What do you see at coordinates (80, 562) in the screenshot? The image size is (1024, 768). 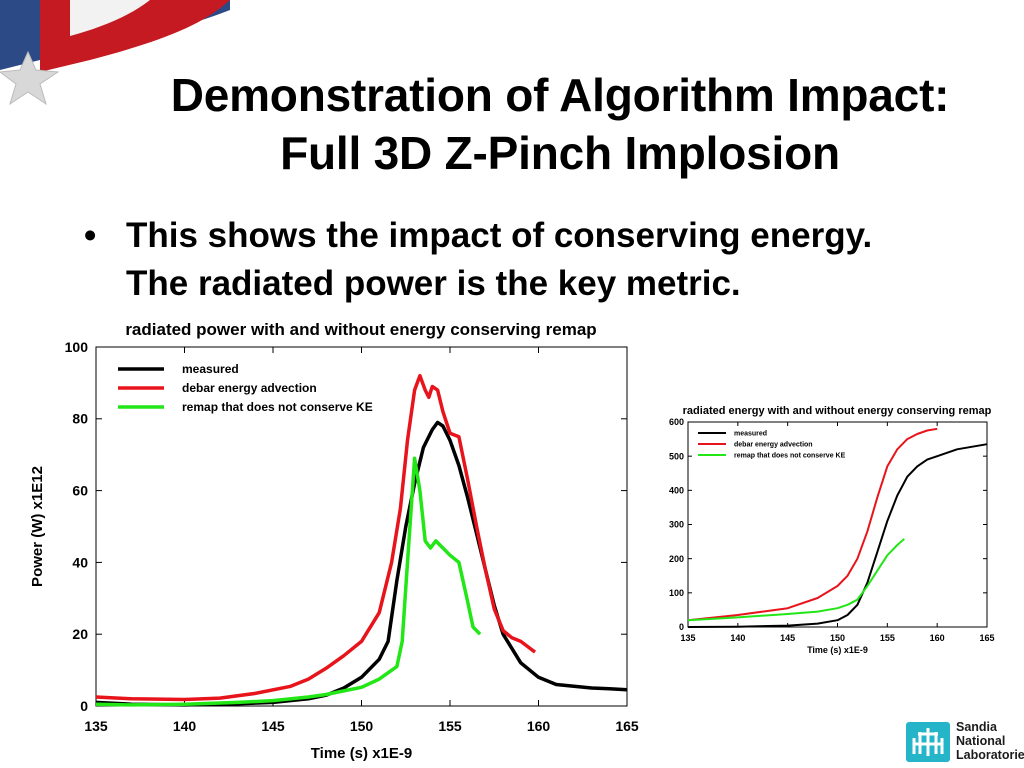 I see `y-tick-label: 40` at bounding box center [80, 562].